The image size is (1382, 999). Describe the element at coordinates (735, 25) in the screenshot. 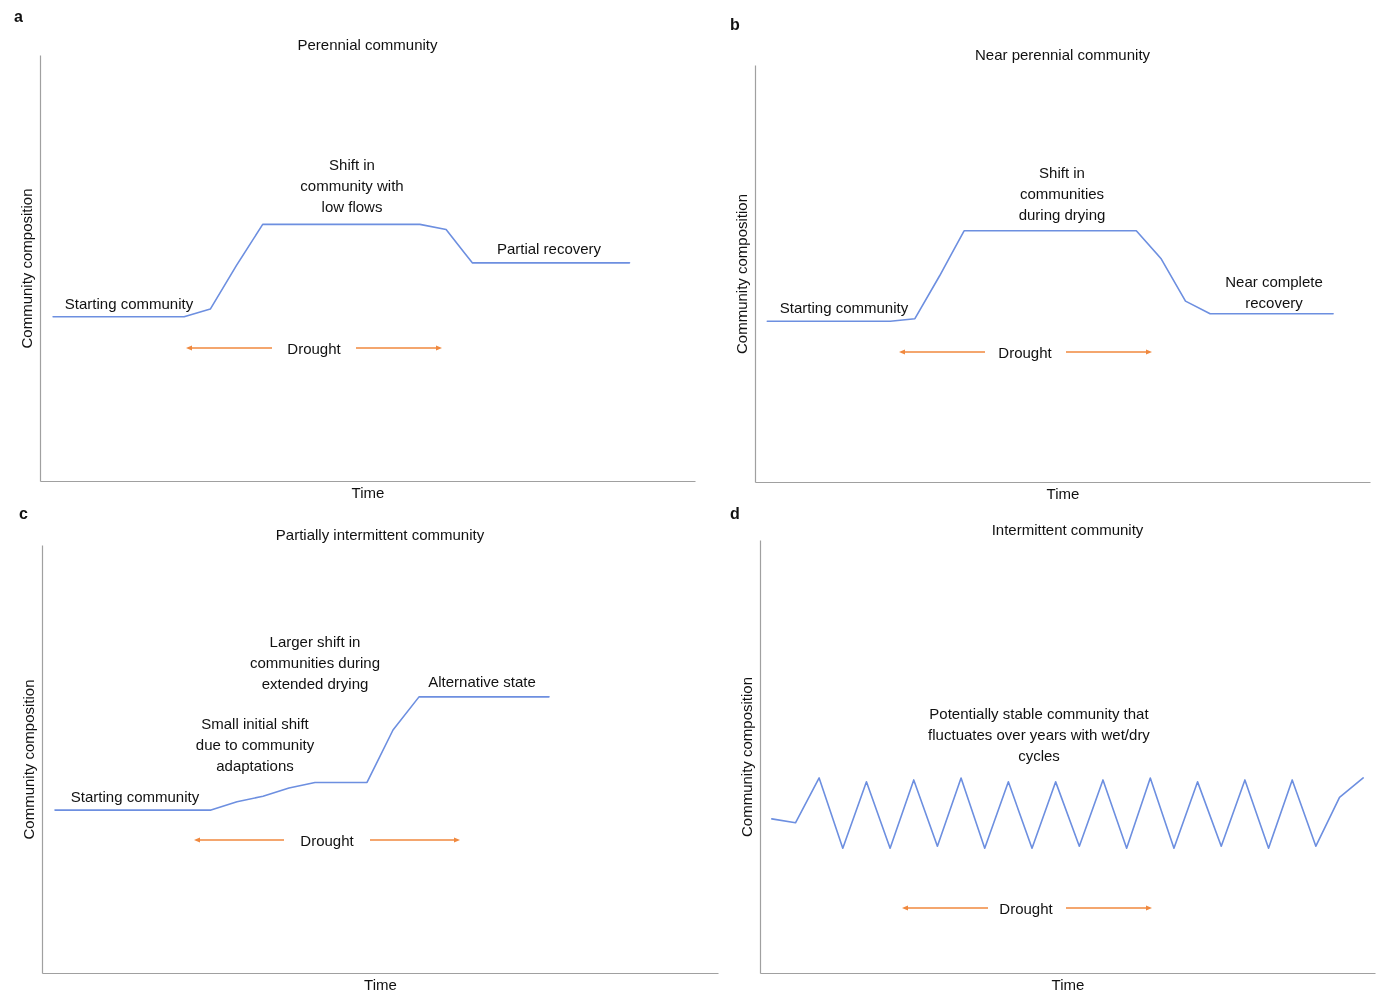

I see `text: b` at that location.